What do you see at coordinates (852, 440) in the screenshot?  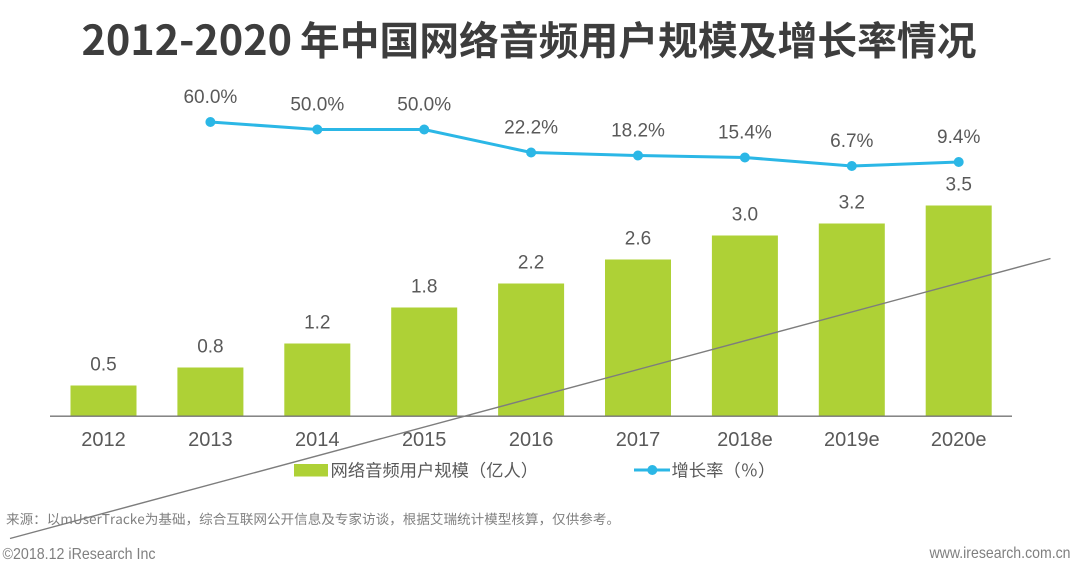 I see `svg-text: 2019e` at bounding box center [852, 440].